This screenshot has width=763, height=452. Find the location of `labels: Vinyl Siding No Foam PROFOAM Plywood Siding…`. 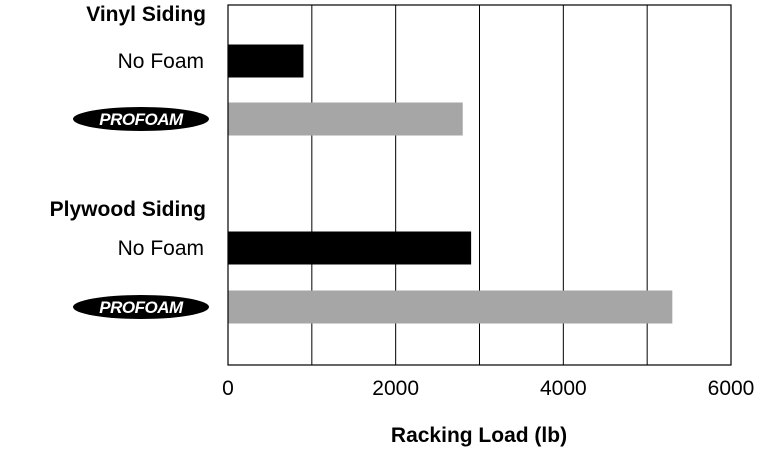

labels: Vinyl Siding No Foam PROFOAM Plywood Siding… is located at coordinates (129, 161).